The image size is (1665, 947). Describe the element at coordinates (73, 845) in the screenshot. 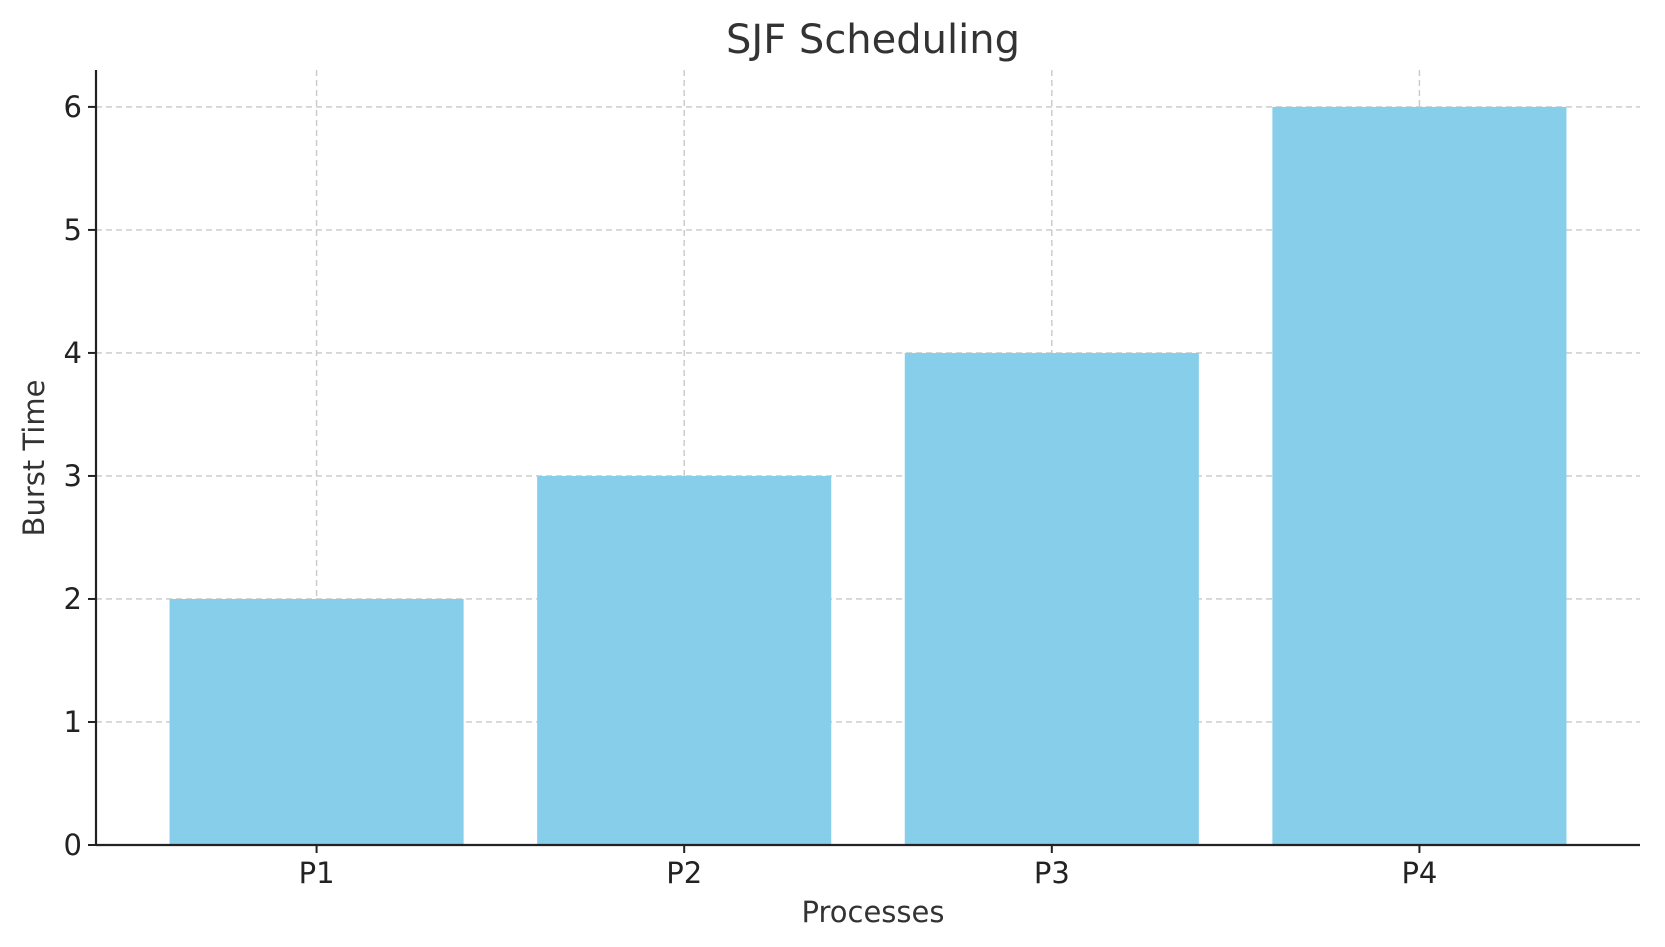

I see `y-tick-label: 0` at that location.